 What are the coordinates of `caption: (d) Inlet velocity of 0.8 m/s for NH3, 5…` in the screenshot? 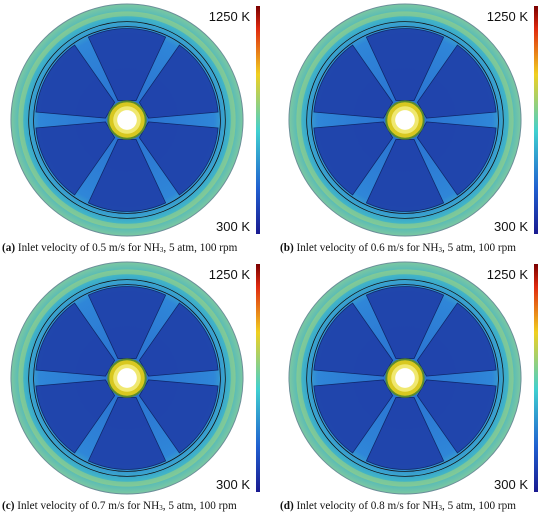 It's located at (415, 506).